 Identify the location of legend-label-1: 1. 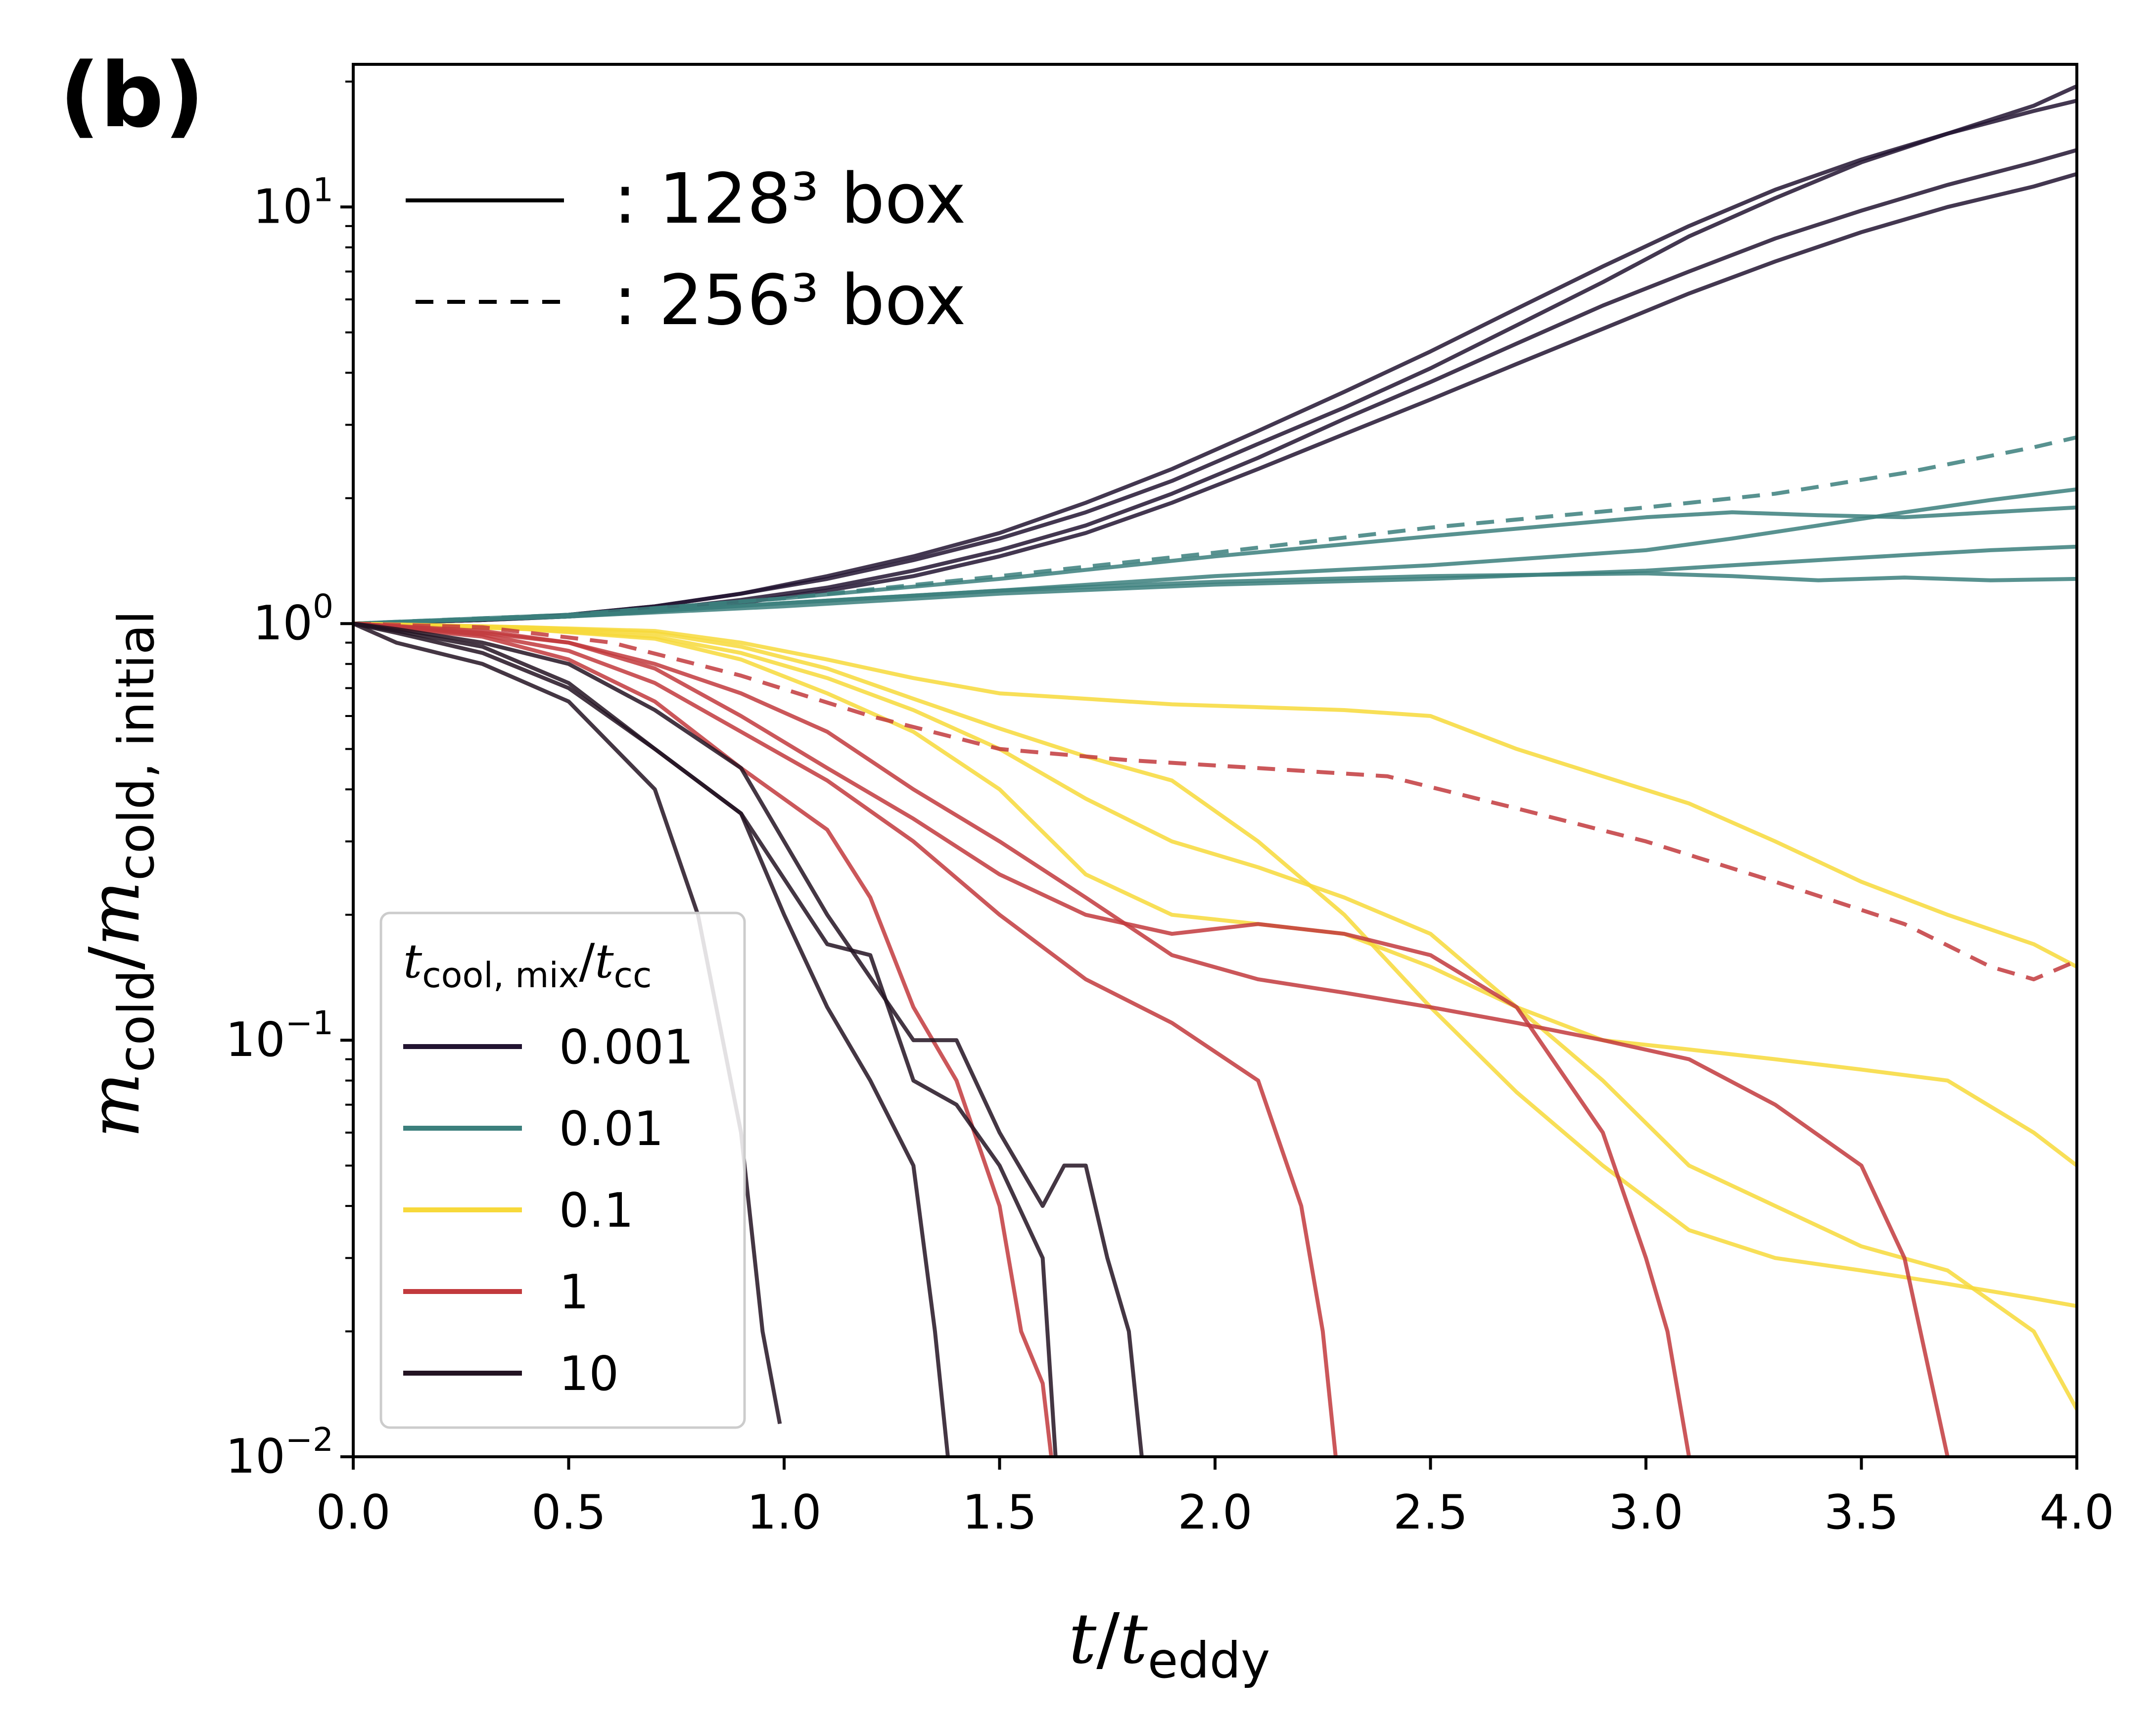
(574, 1293).